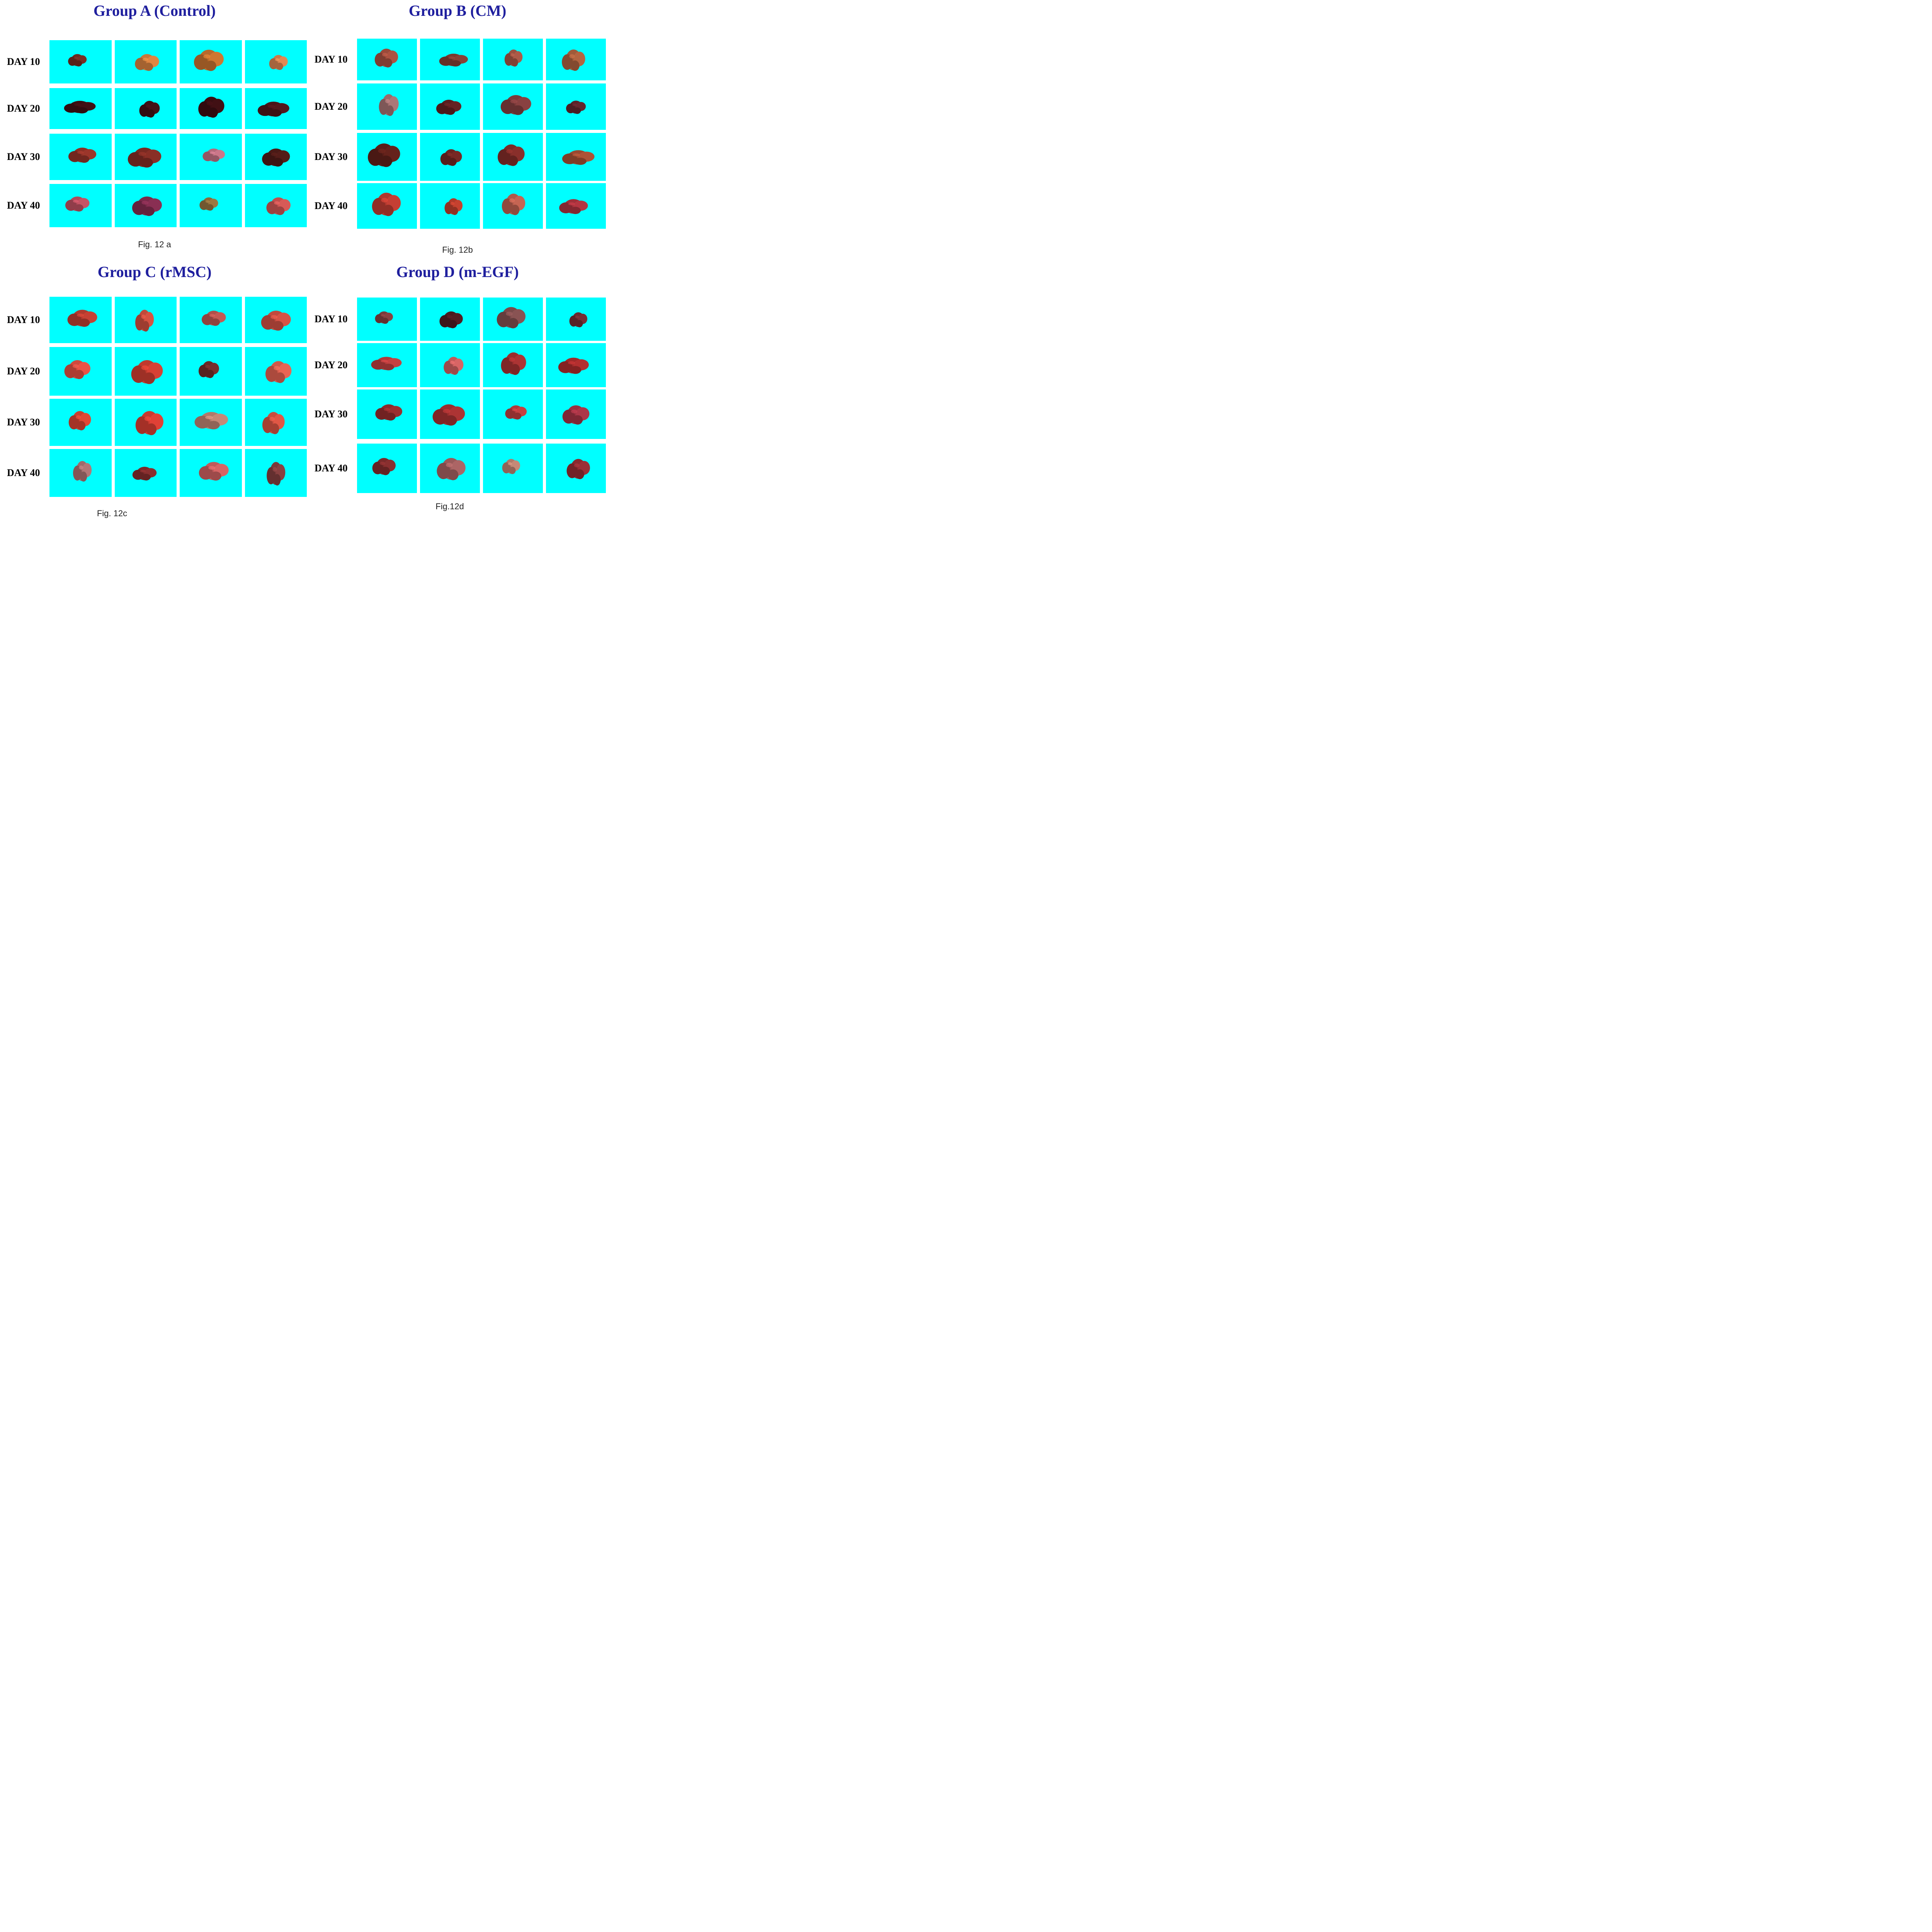  What do you see at coordinates (154, 244) in the screenshot?
I see `figure-caption: Fig. 12 a` at bounding box center [154, 244].